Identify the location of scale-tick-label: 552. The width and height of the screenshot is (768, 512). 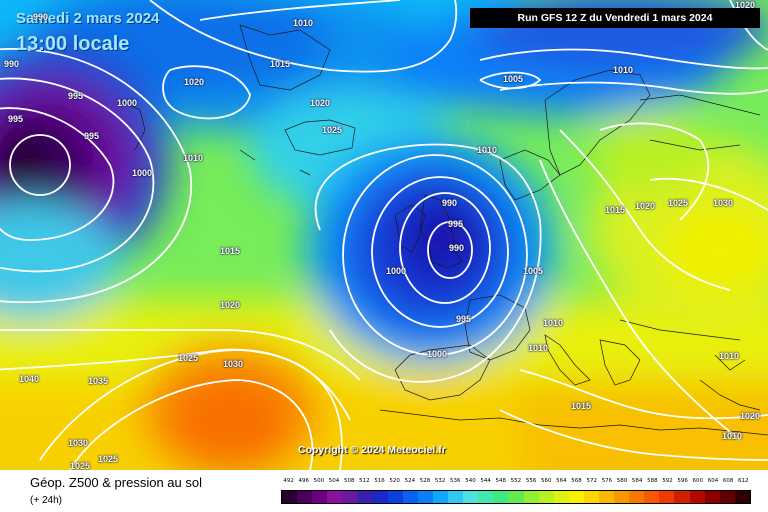
(516, 481).